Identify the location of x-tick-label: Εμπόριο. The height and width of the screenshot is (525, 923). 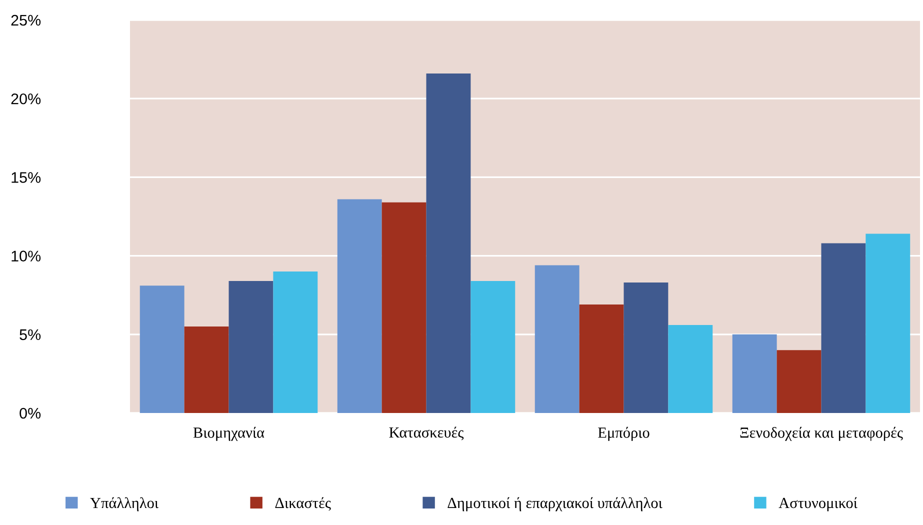
(624, 433).